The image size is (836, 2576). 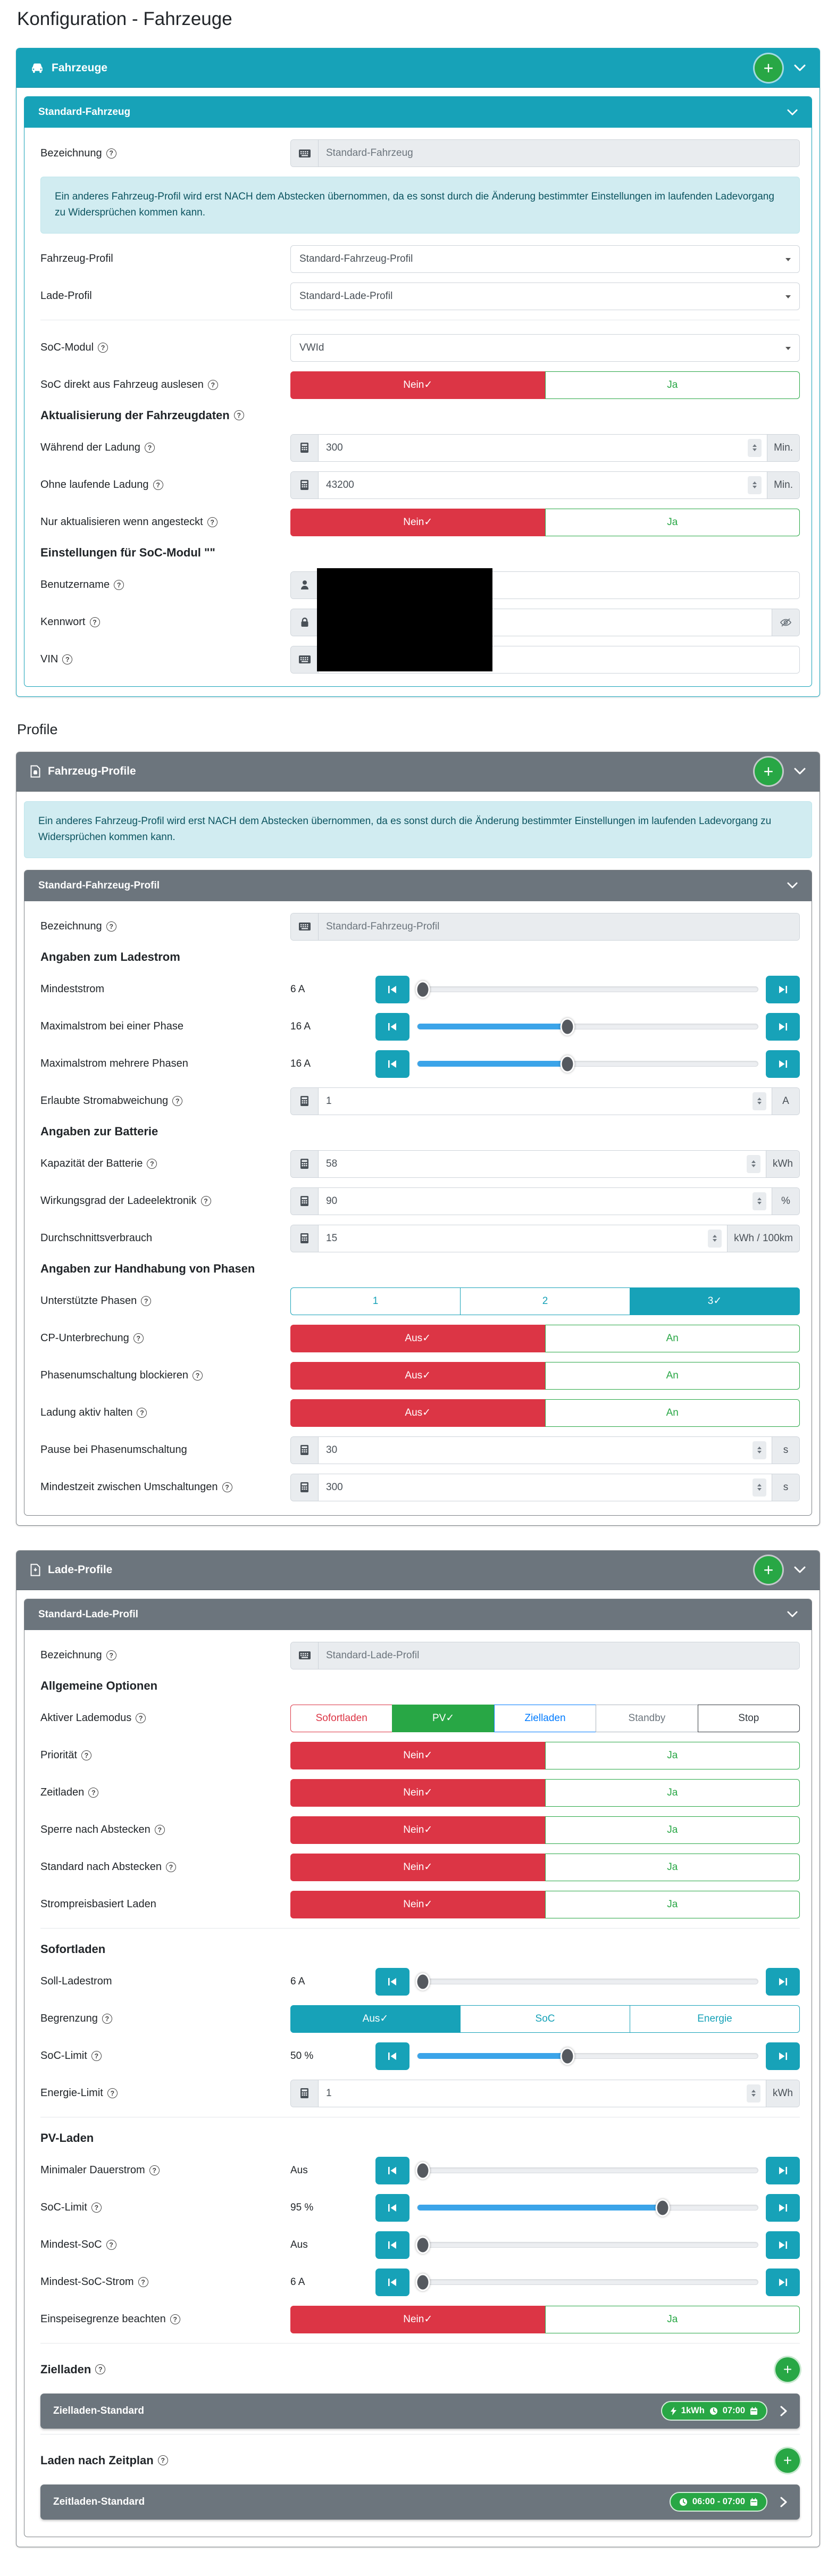 I want to click on zielladen-standard-bar: Zielladen-Standard 1kWh 07:00, so click(x=420, y=2411).